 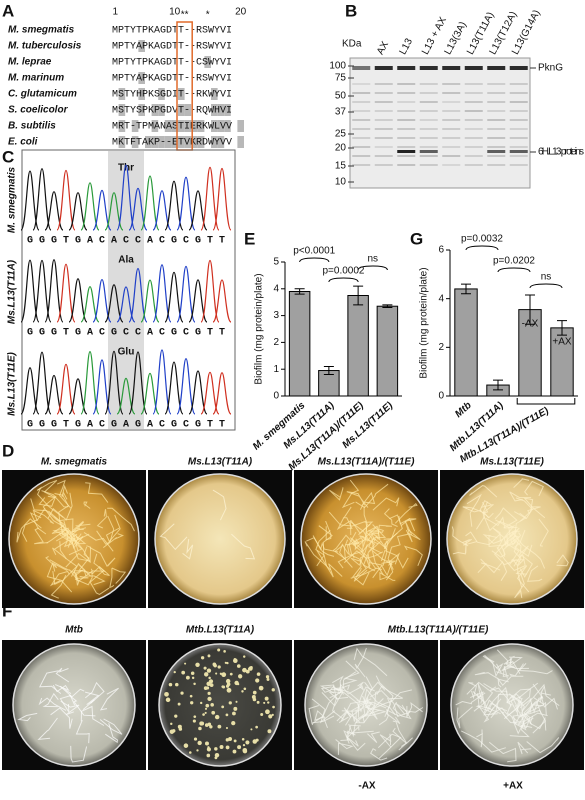 I want to click on y-tick-label: 4, so click(x=441, y=298).